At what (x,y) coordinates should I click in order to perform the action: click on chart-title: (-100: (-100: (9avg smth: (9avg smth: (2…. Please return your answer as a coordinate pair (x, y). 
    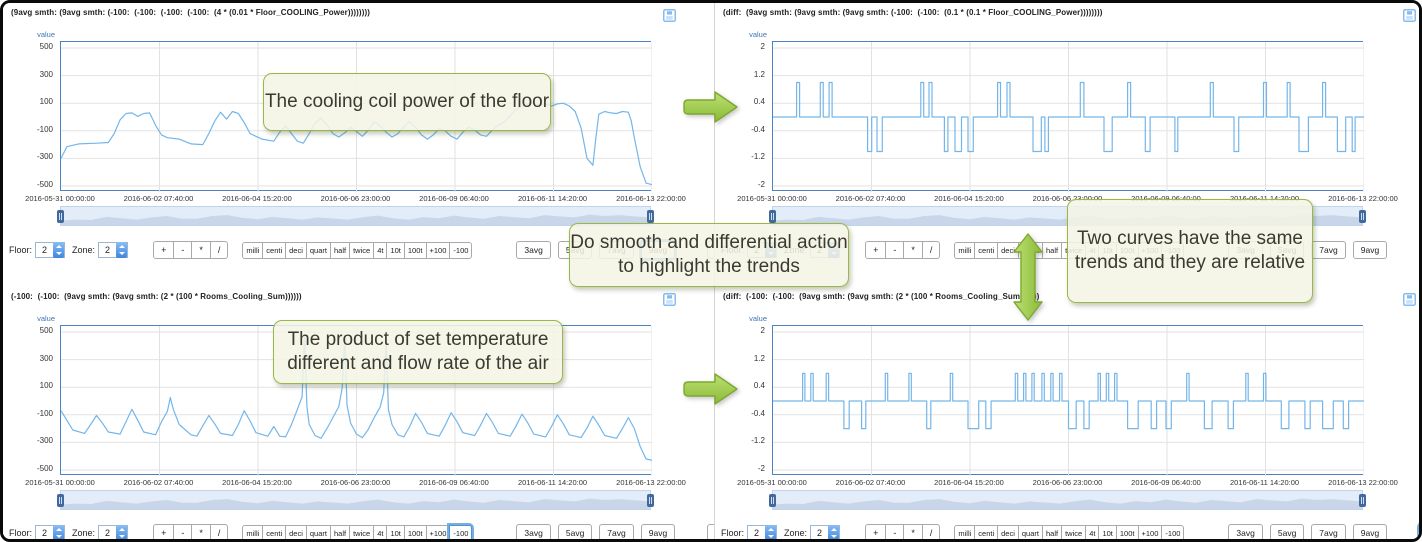
    Looking at the image, I should click on (156, 296).